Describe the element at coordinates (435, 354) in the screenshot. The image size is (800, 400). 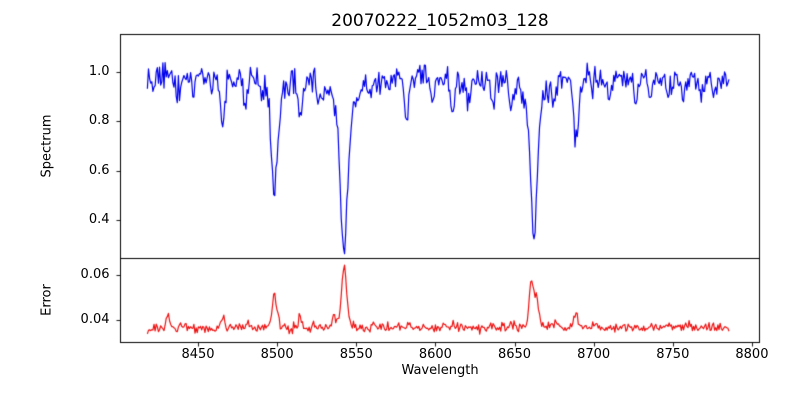
I see `x-tick-label: 8600` at that location.